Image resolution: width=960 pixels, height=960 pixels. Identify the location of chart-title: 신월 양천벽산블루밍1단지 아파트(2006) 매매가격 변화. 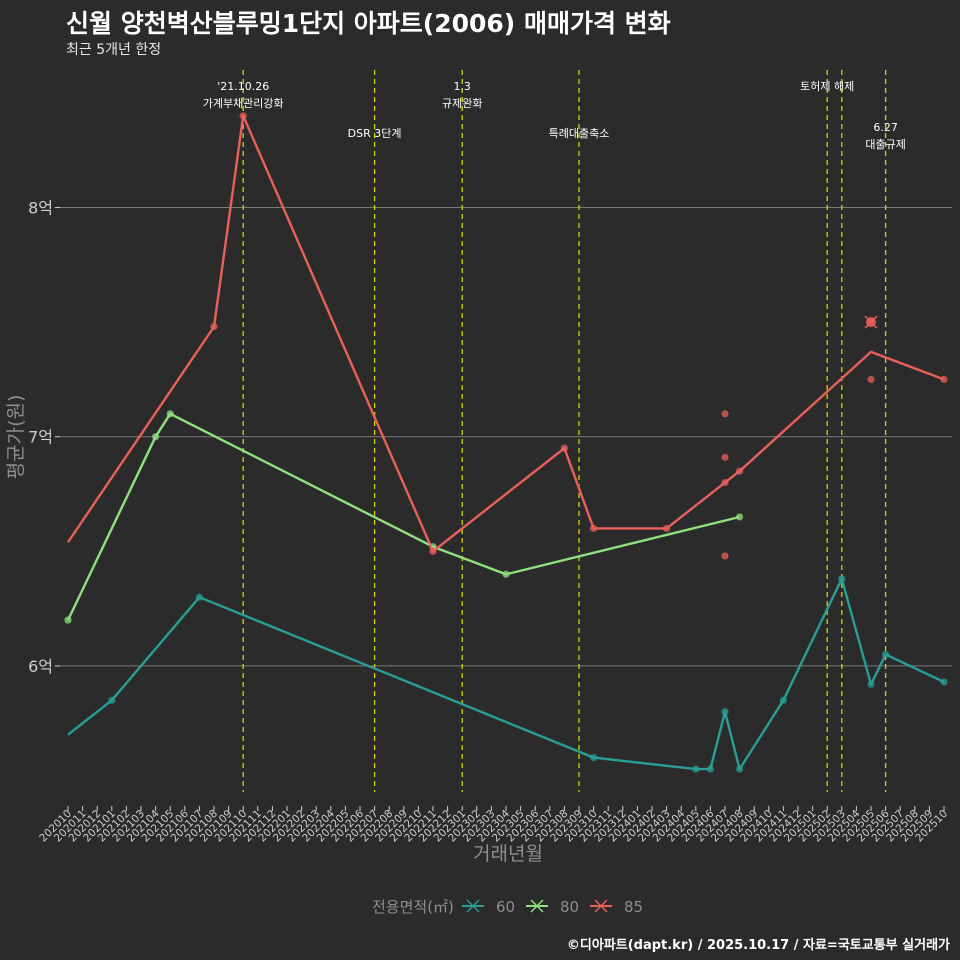
(368, 23).